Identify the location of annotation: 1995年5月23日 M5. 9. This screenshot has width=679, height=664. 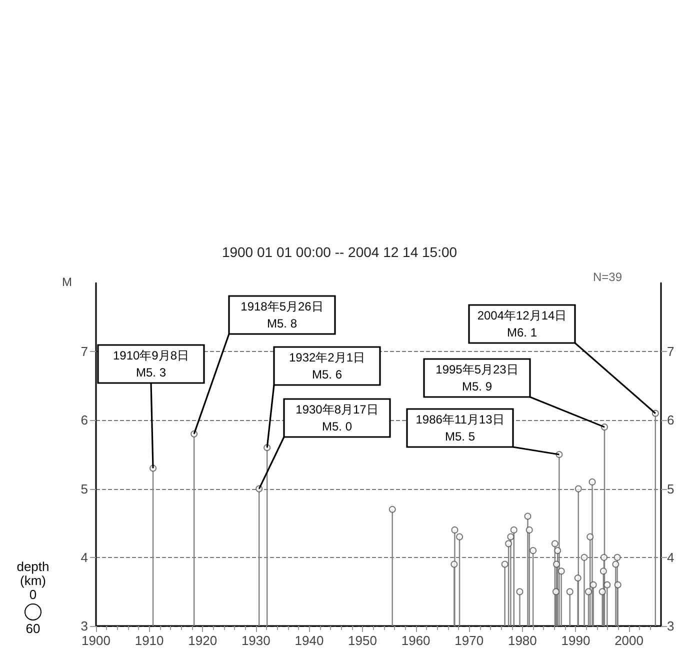
(477, 378).